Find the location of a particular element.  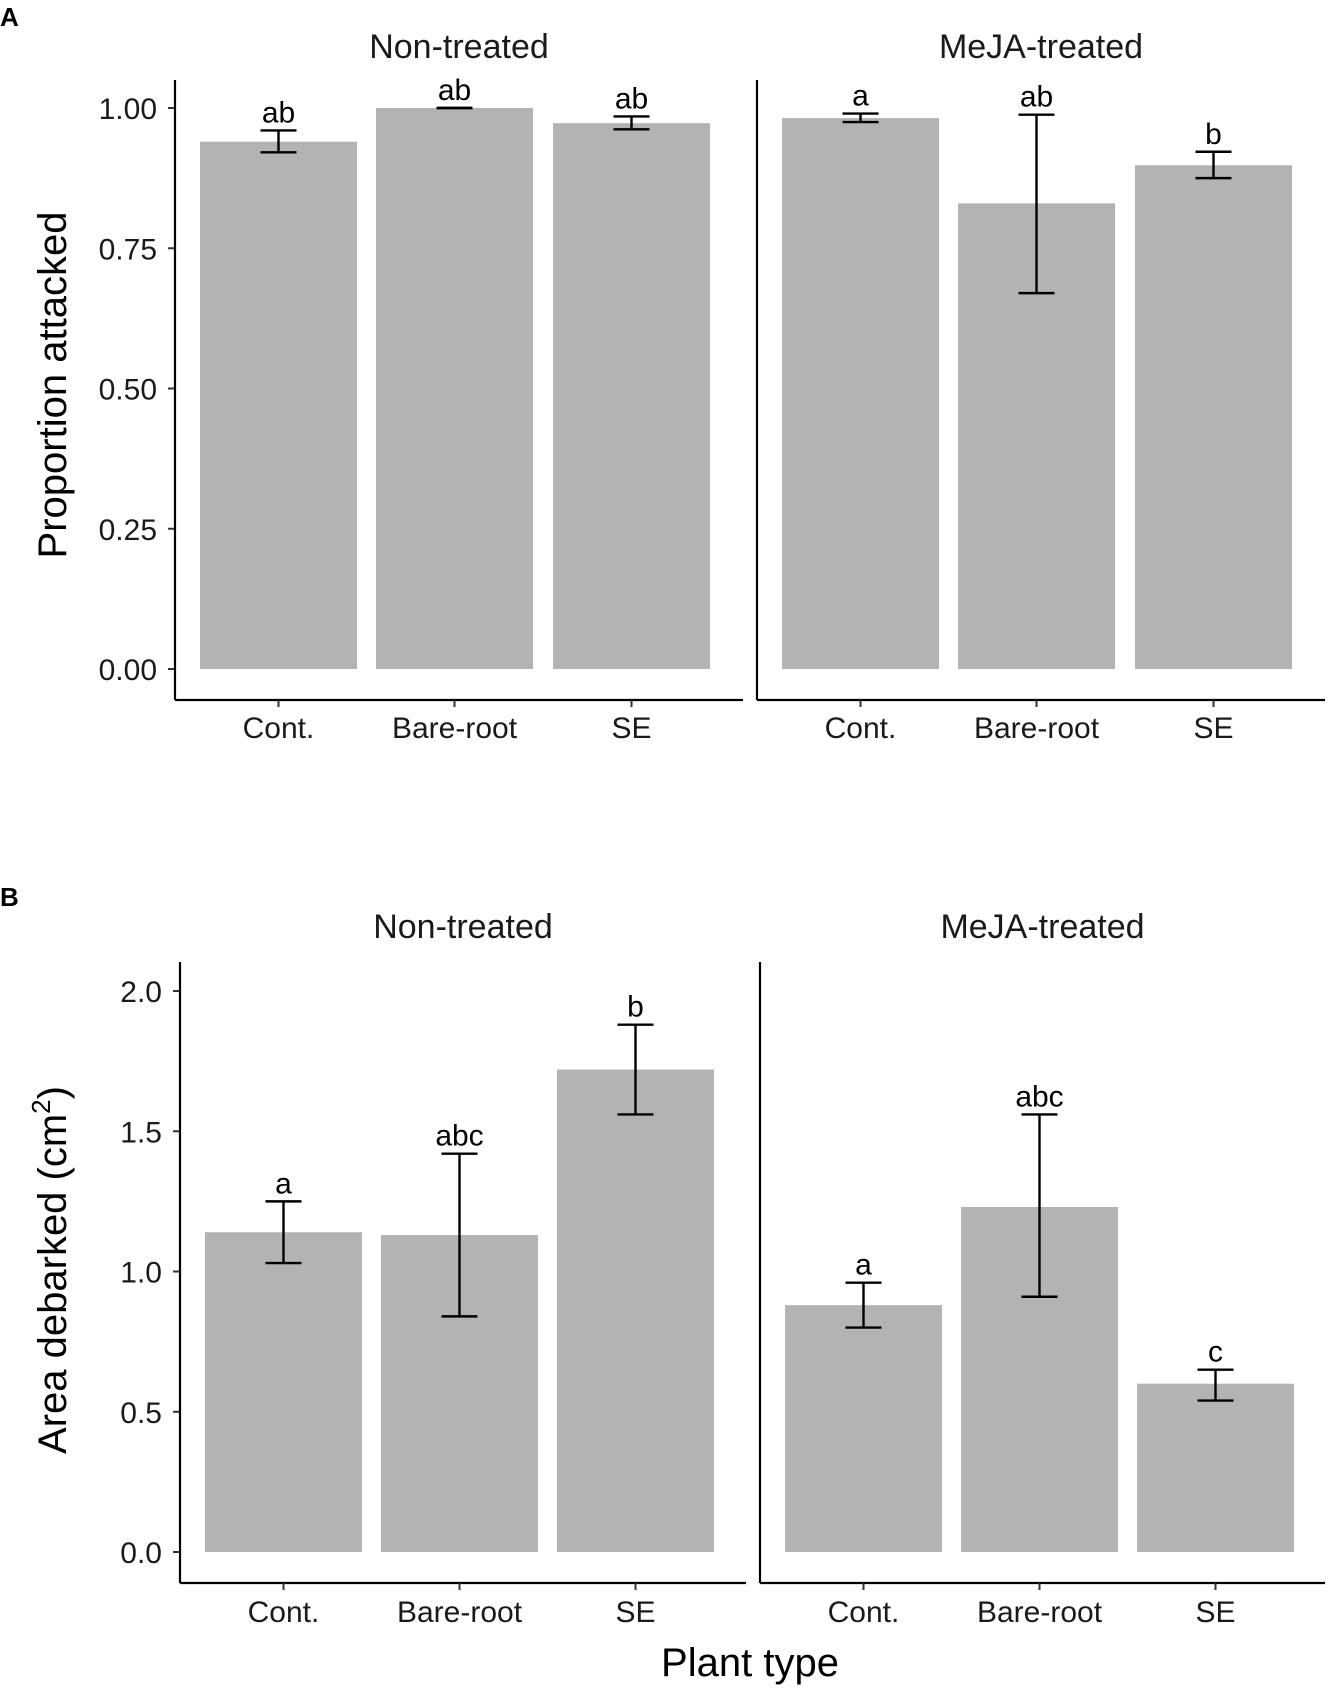

panel-letter: B is located at coordinates (9, 897).